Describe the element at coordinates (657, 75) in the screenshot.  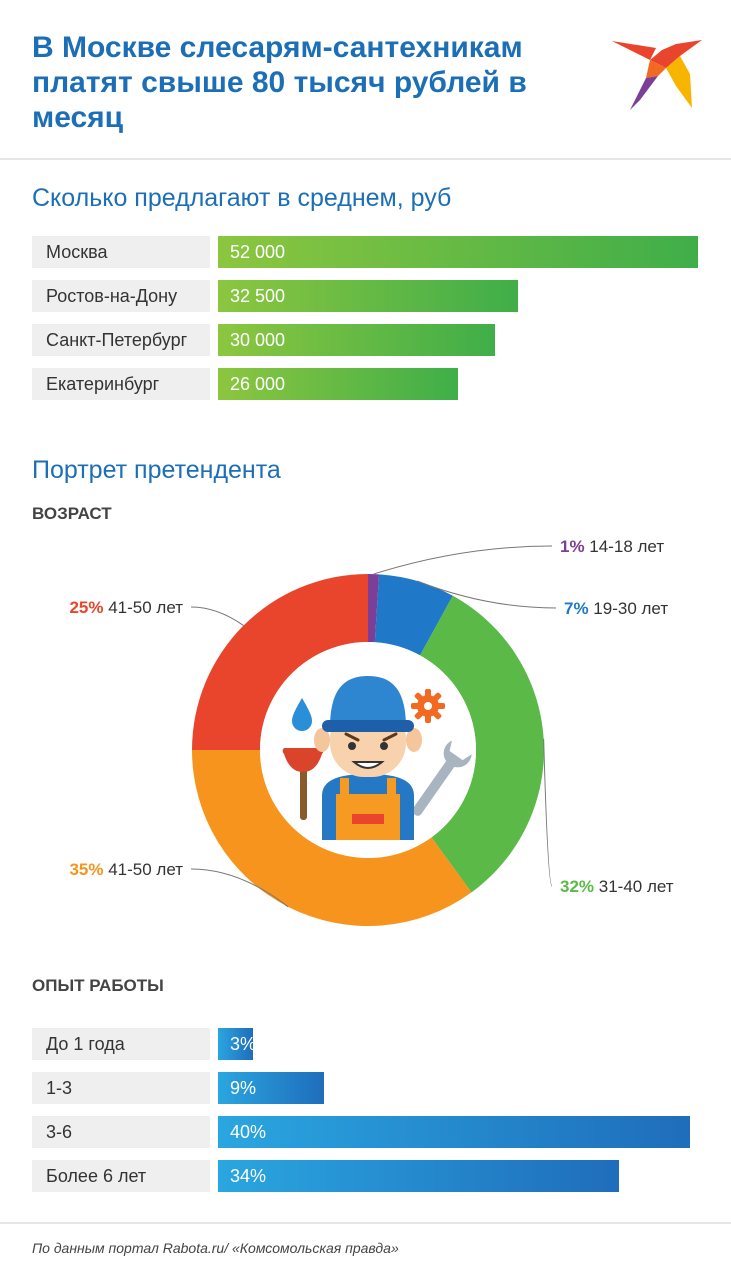
I see `swallow-bird-logo` at that location.